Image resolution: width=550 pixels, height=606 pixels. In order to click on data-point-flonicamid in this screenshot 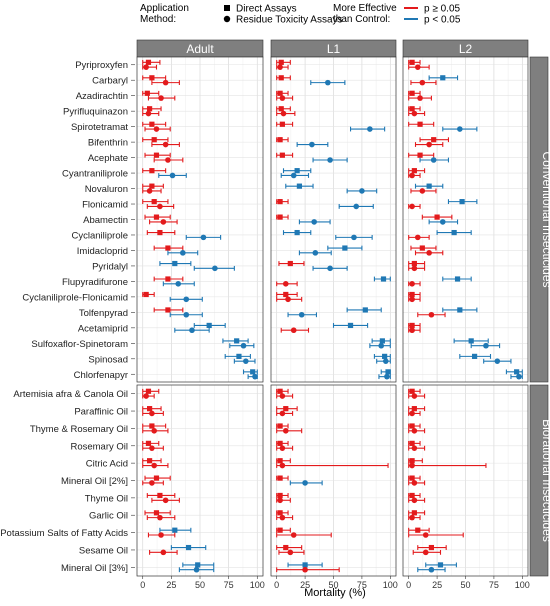, I will do `click(282, 202)`.